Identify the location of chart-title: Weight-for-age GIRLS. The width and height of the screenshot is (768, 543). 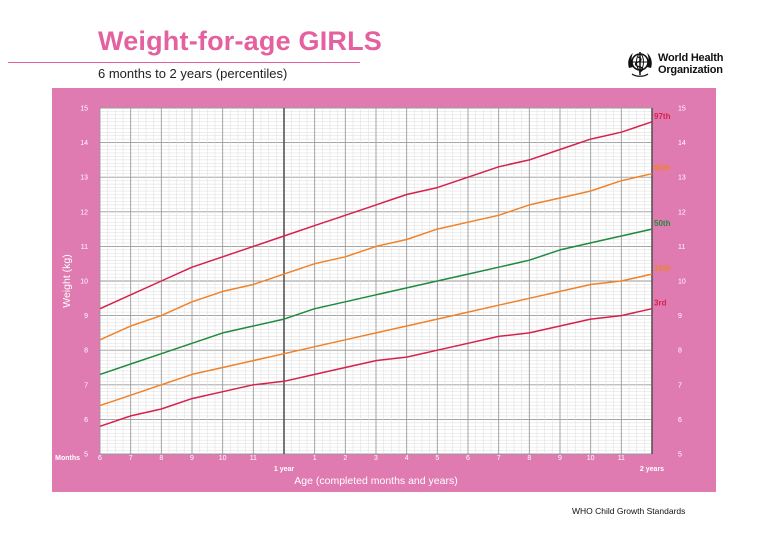
(240, 41).